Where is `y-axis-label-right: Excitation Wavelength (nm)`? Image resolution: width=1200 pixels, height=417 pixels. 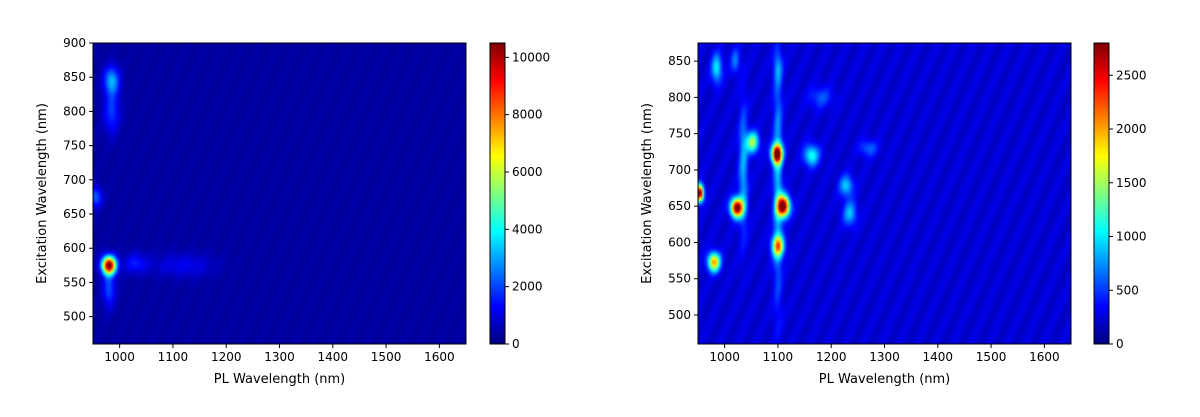
y-axis-label-right: Excitation Wavelength (nm) is located at coordinates (647, 193).